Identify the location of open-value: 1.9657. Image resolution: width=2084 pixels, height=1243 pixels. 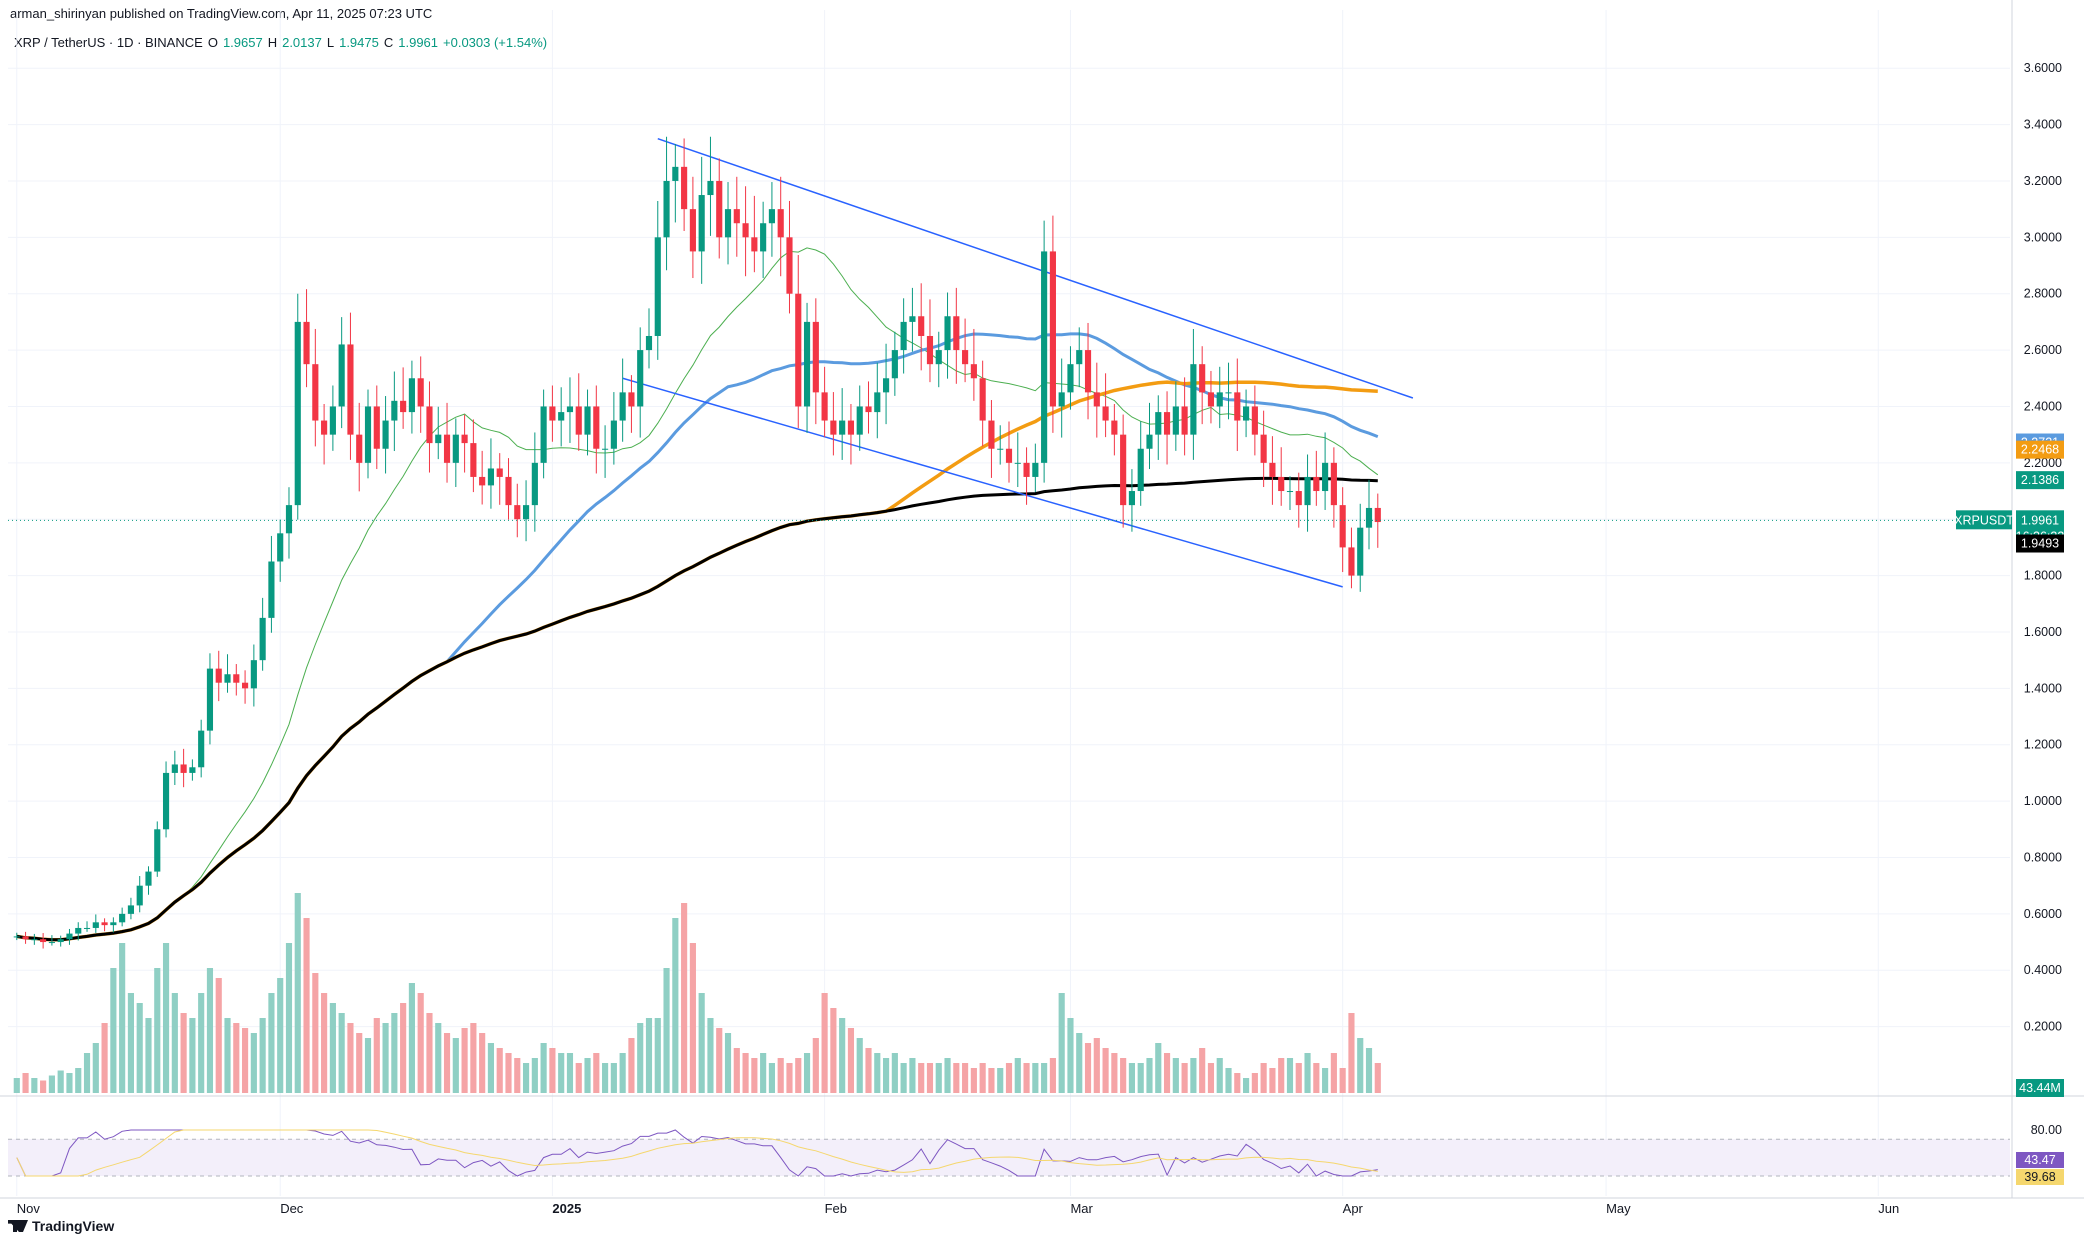
(242, 42).